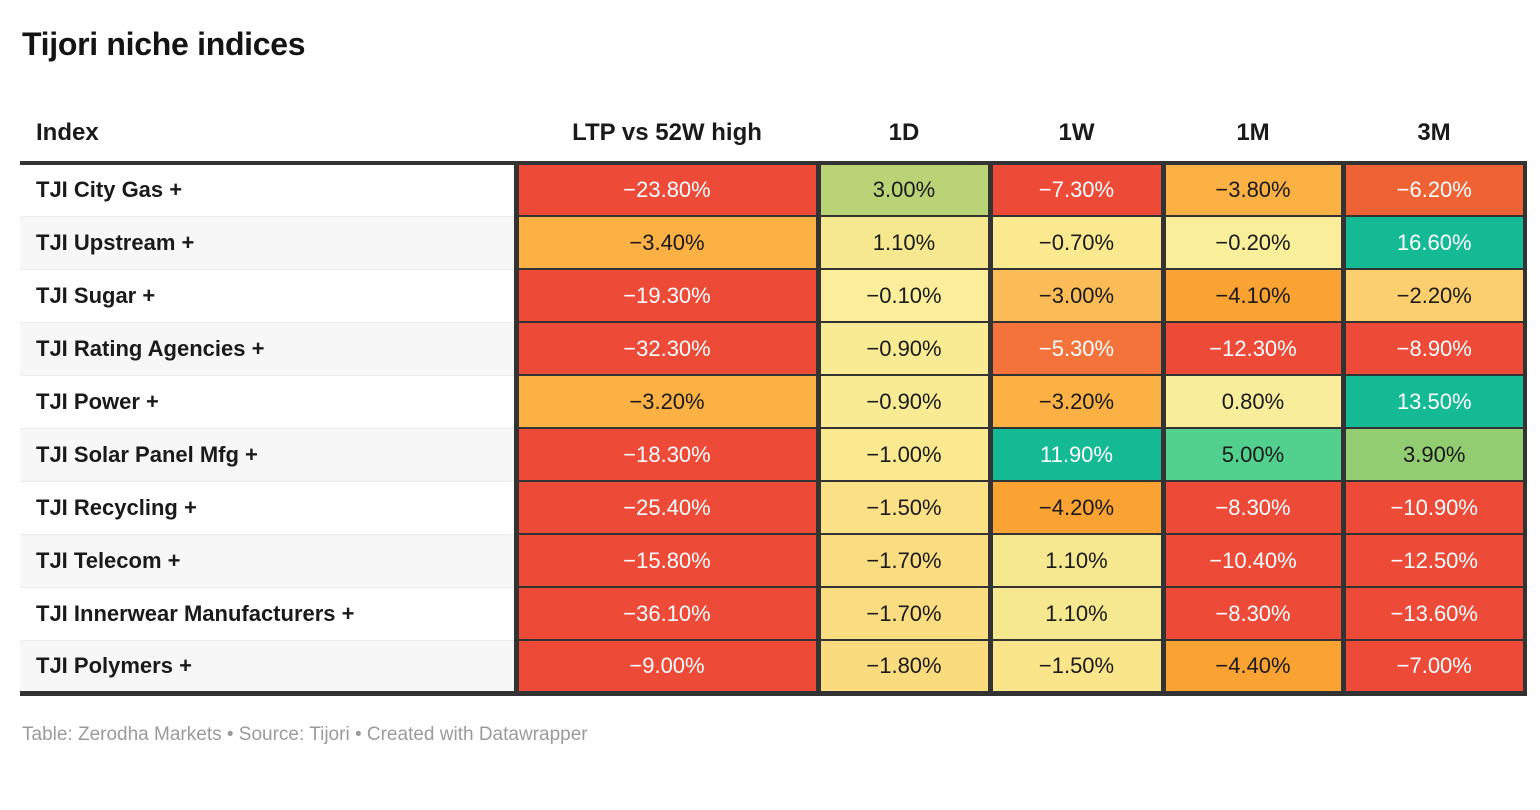  Describe the element at coordinates (665, 243) in the screenshot. I see `value-cell: −3.40%` at that location.